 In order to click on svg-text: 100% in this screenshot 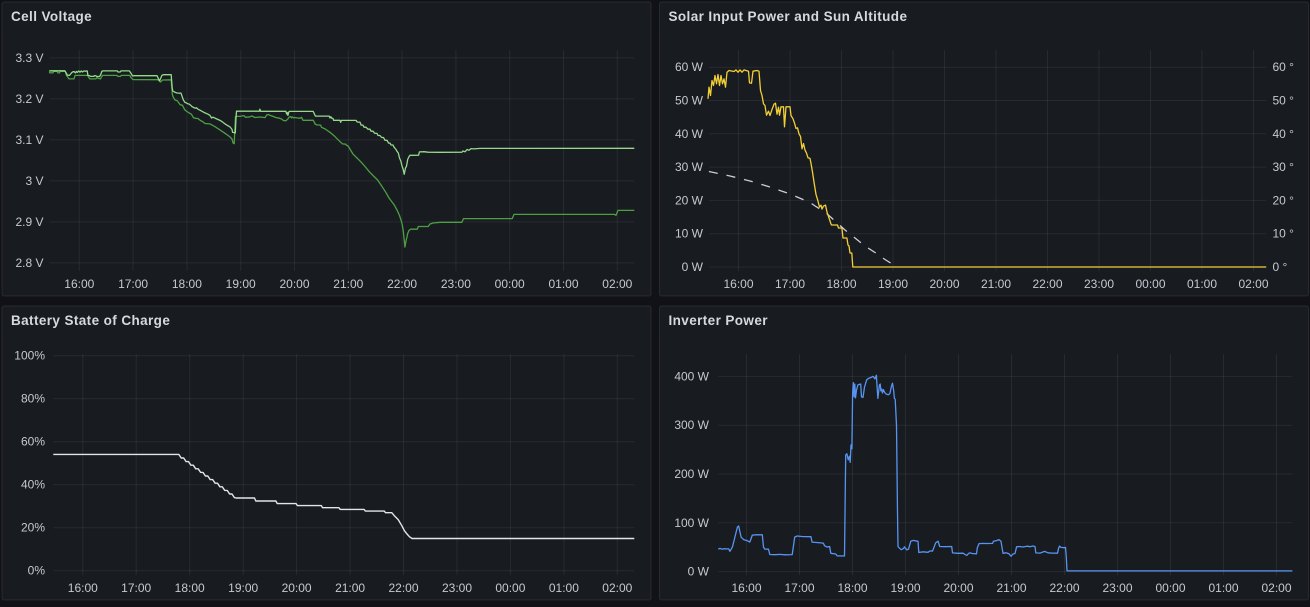, I will do `click(29, 356)`.